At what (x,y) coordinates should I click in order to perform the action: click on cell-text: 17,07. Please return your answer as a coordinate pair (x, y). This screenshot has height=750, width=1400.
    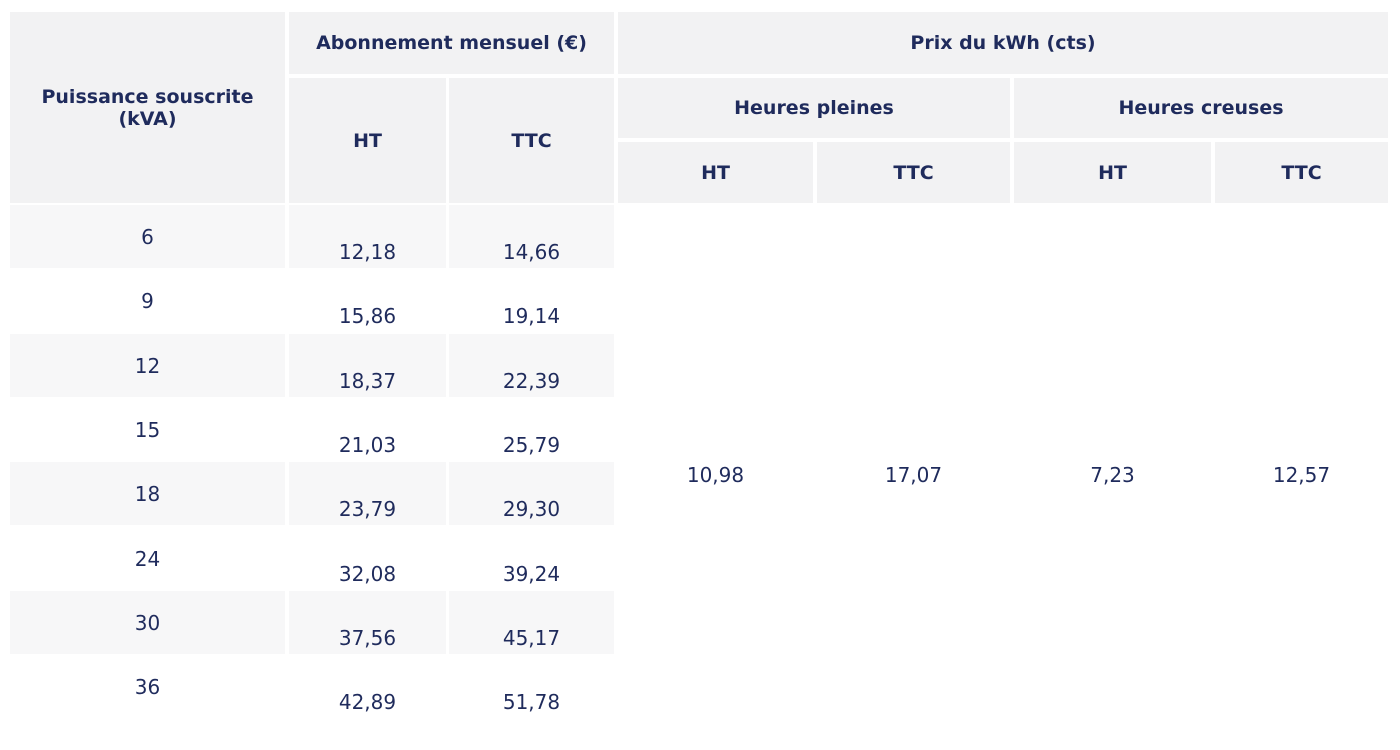
    Looking at the image, I should click on (913, 475).